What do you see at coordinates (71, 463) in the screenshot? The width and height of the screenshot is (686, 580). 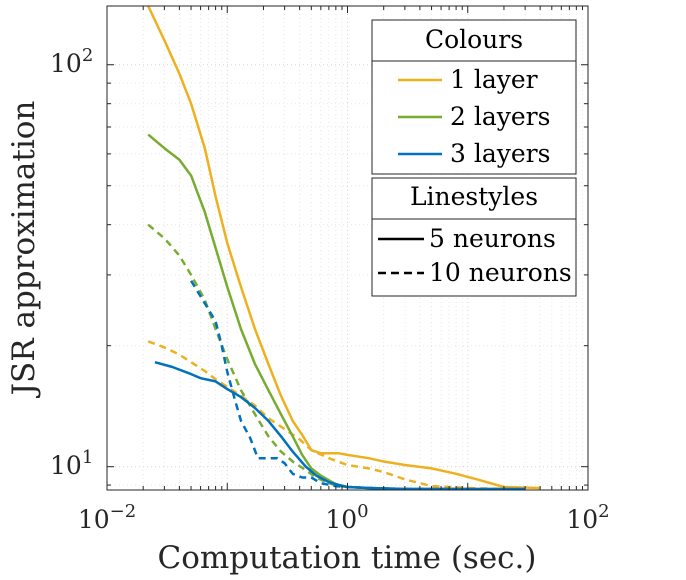 I see `y-tick-label-1: 10¹` at bounding box center [71, 463].